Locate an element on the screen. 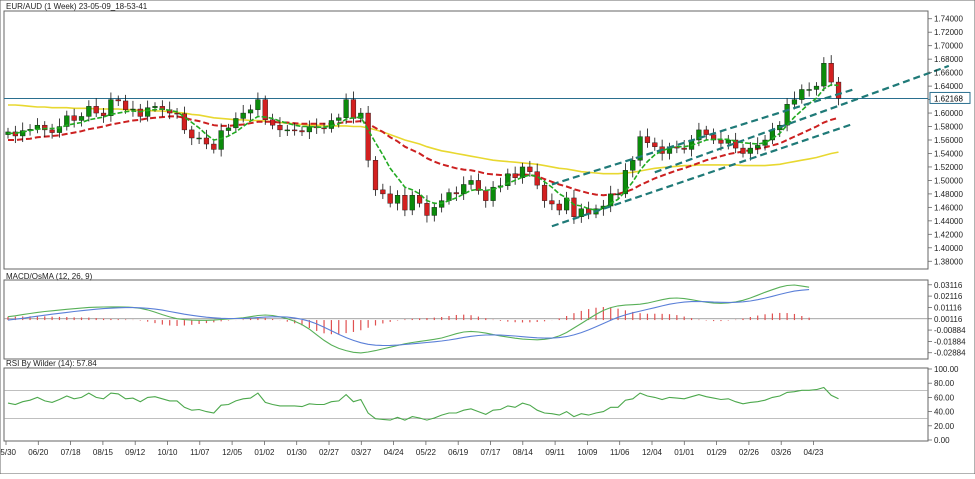 This screenshot has width=975, height=479. rsi-panel-frame is located at coordinates (466, 404).